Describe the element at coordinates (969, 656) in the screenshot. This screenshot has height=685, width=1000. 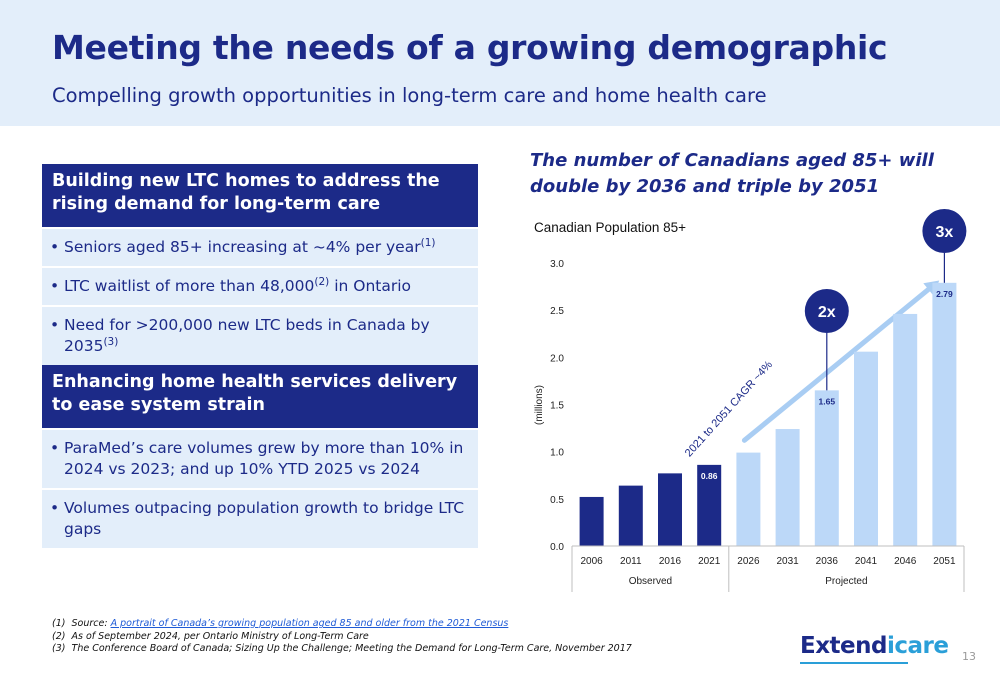
I see `page-number: 13` at that location.